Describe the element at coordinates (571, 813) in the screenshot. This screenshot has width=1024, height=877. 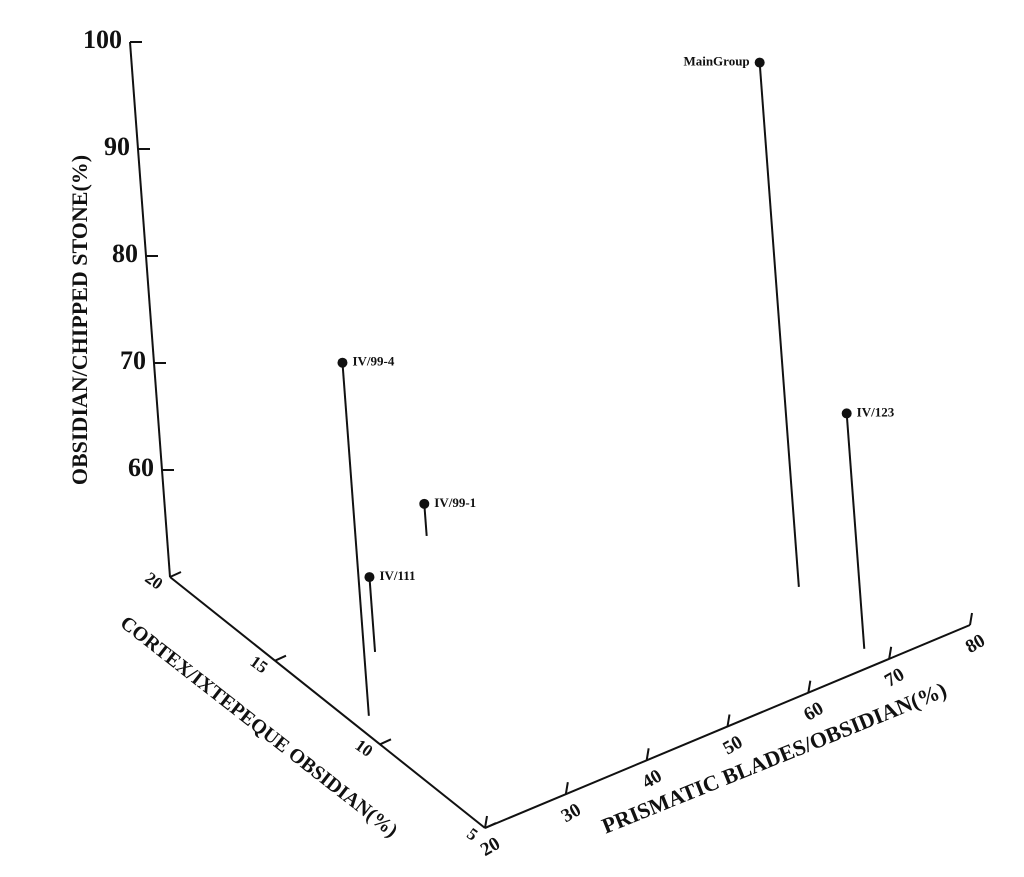
I see `x-tick-label: 30` at that location.